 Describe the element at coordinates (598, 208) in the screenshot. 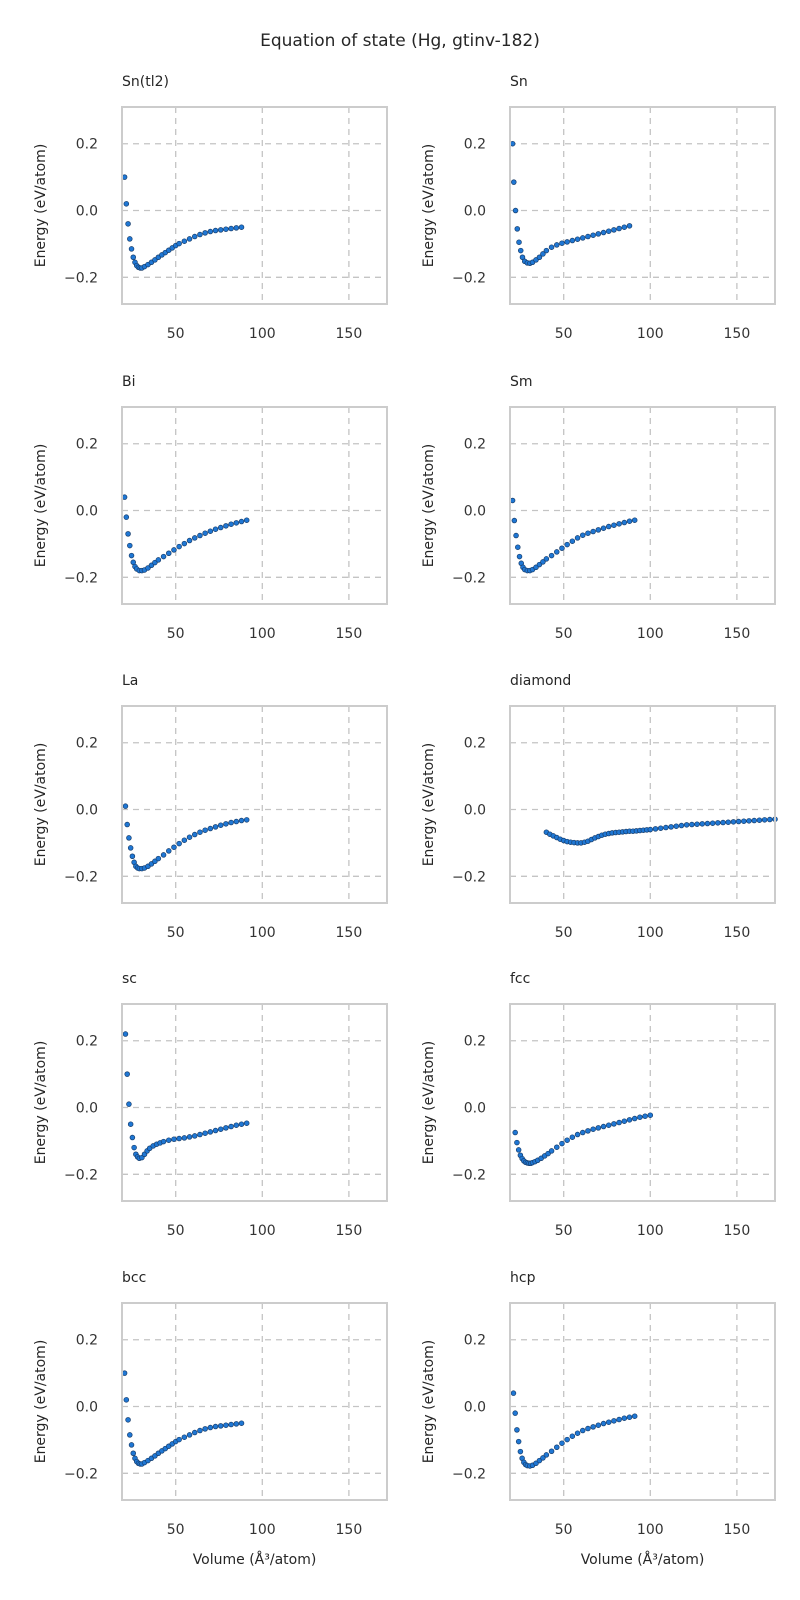

I see `panel-sn: Sn 50 100 150 0.2 0.0 −0.2 Energy (eV/atom)` at that location.